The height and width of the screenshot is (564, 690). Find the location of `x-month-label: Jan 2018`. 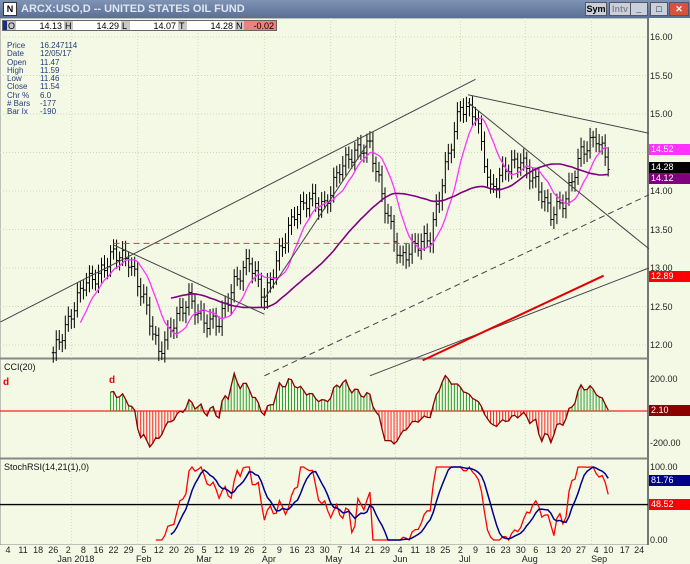

x-month-label: Jan 2018 is located at coordinates (76, 559).